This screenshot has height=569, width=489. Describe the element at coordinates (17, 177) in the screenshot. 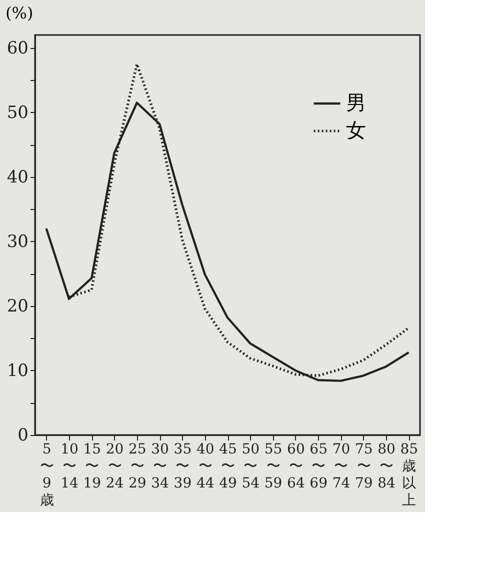

I see `y-tick-label: 40` at that location.